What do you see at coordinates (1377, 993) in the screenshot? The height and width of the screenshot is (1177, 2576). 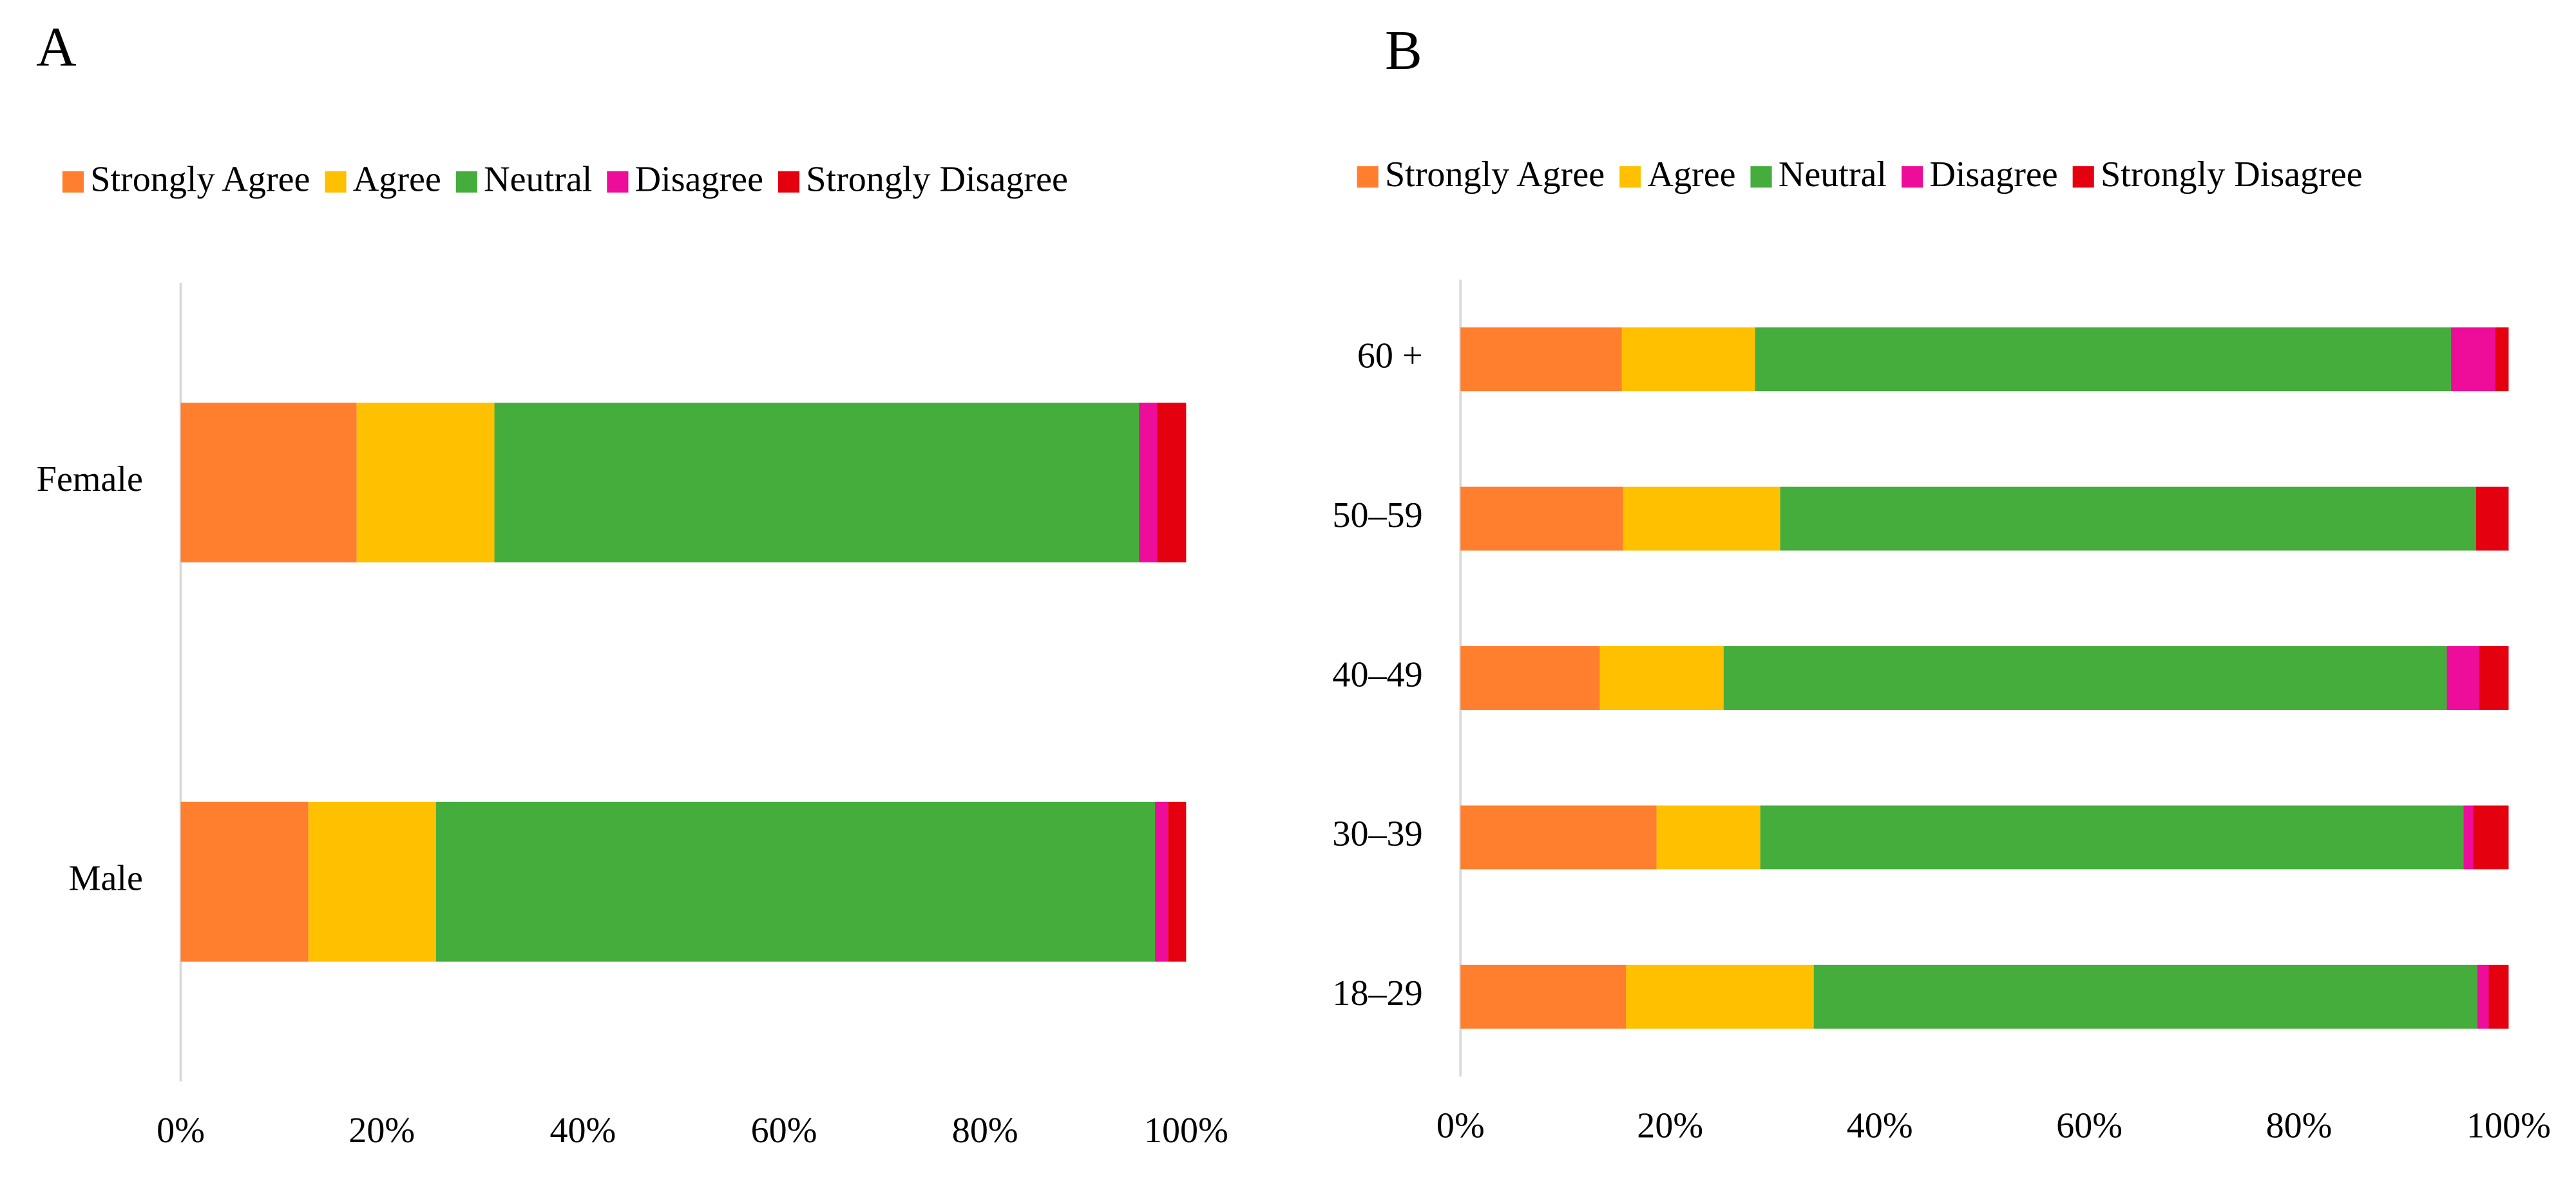 I see `y-tick-label: 18–29` at bounding box center [1377, 993].